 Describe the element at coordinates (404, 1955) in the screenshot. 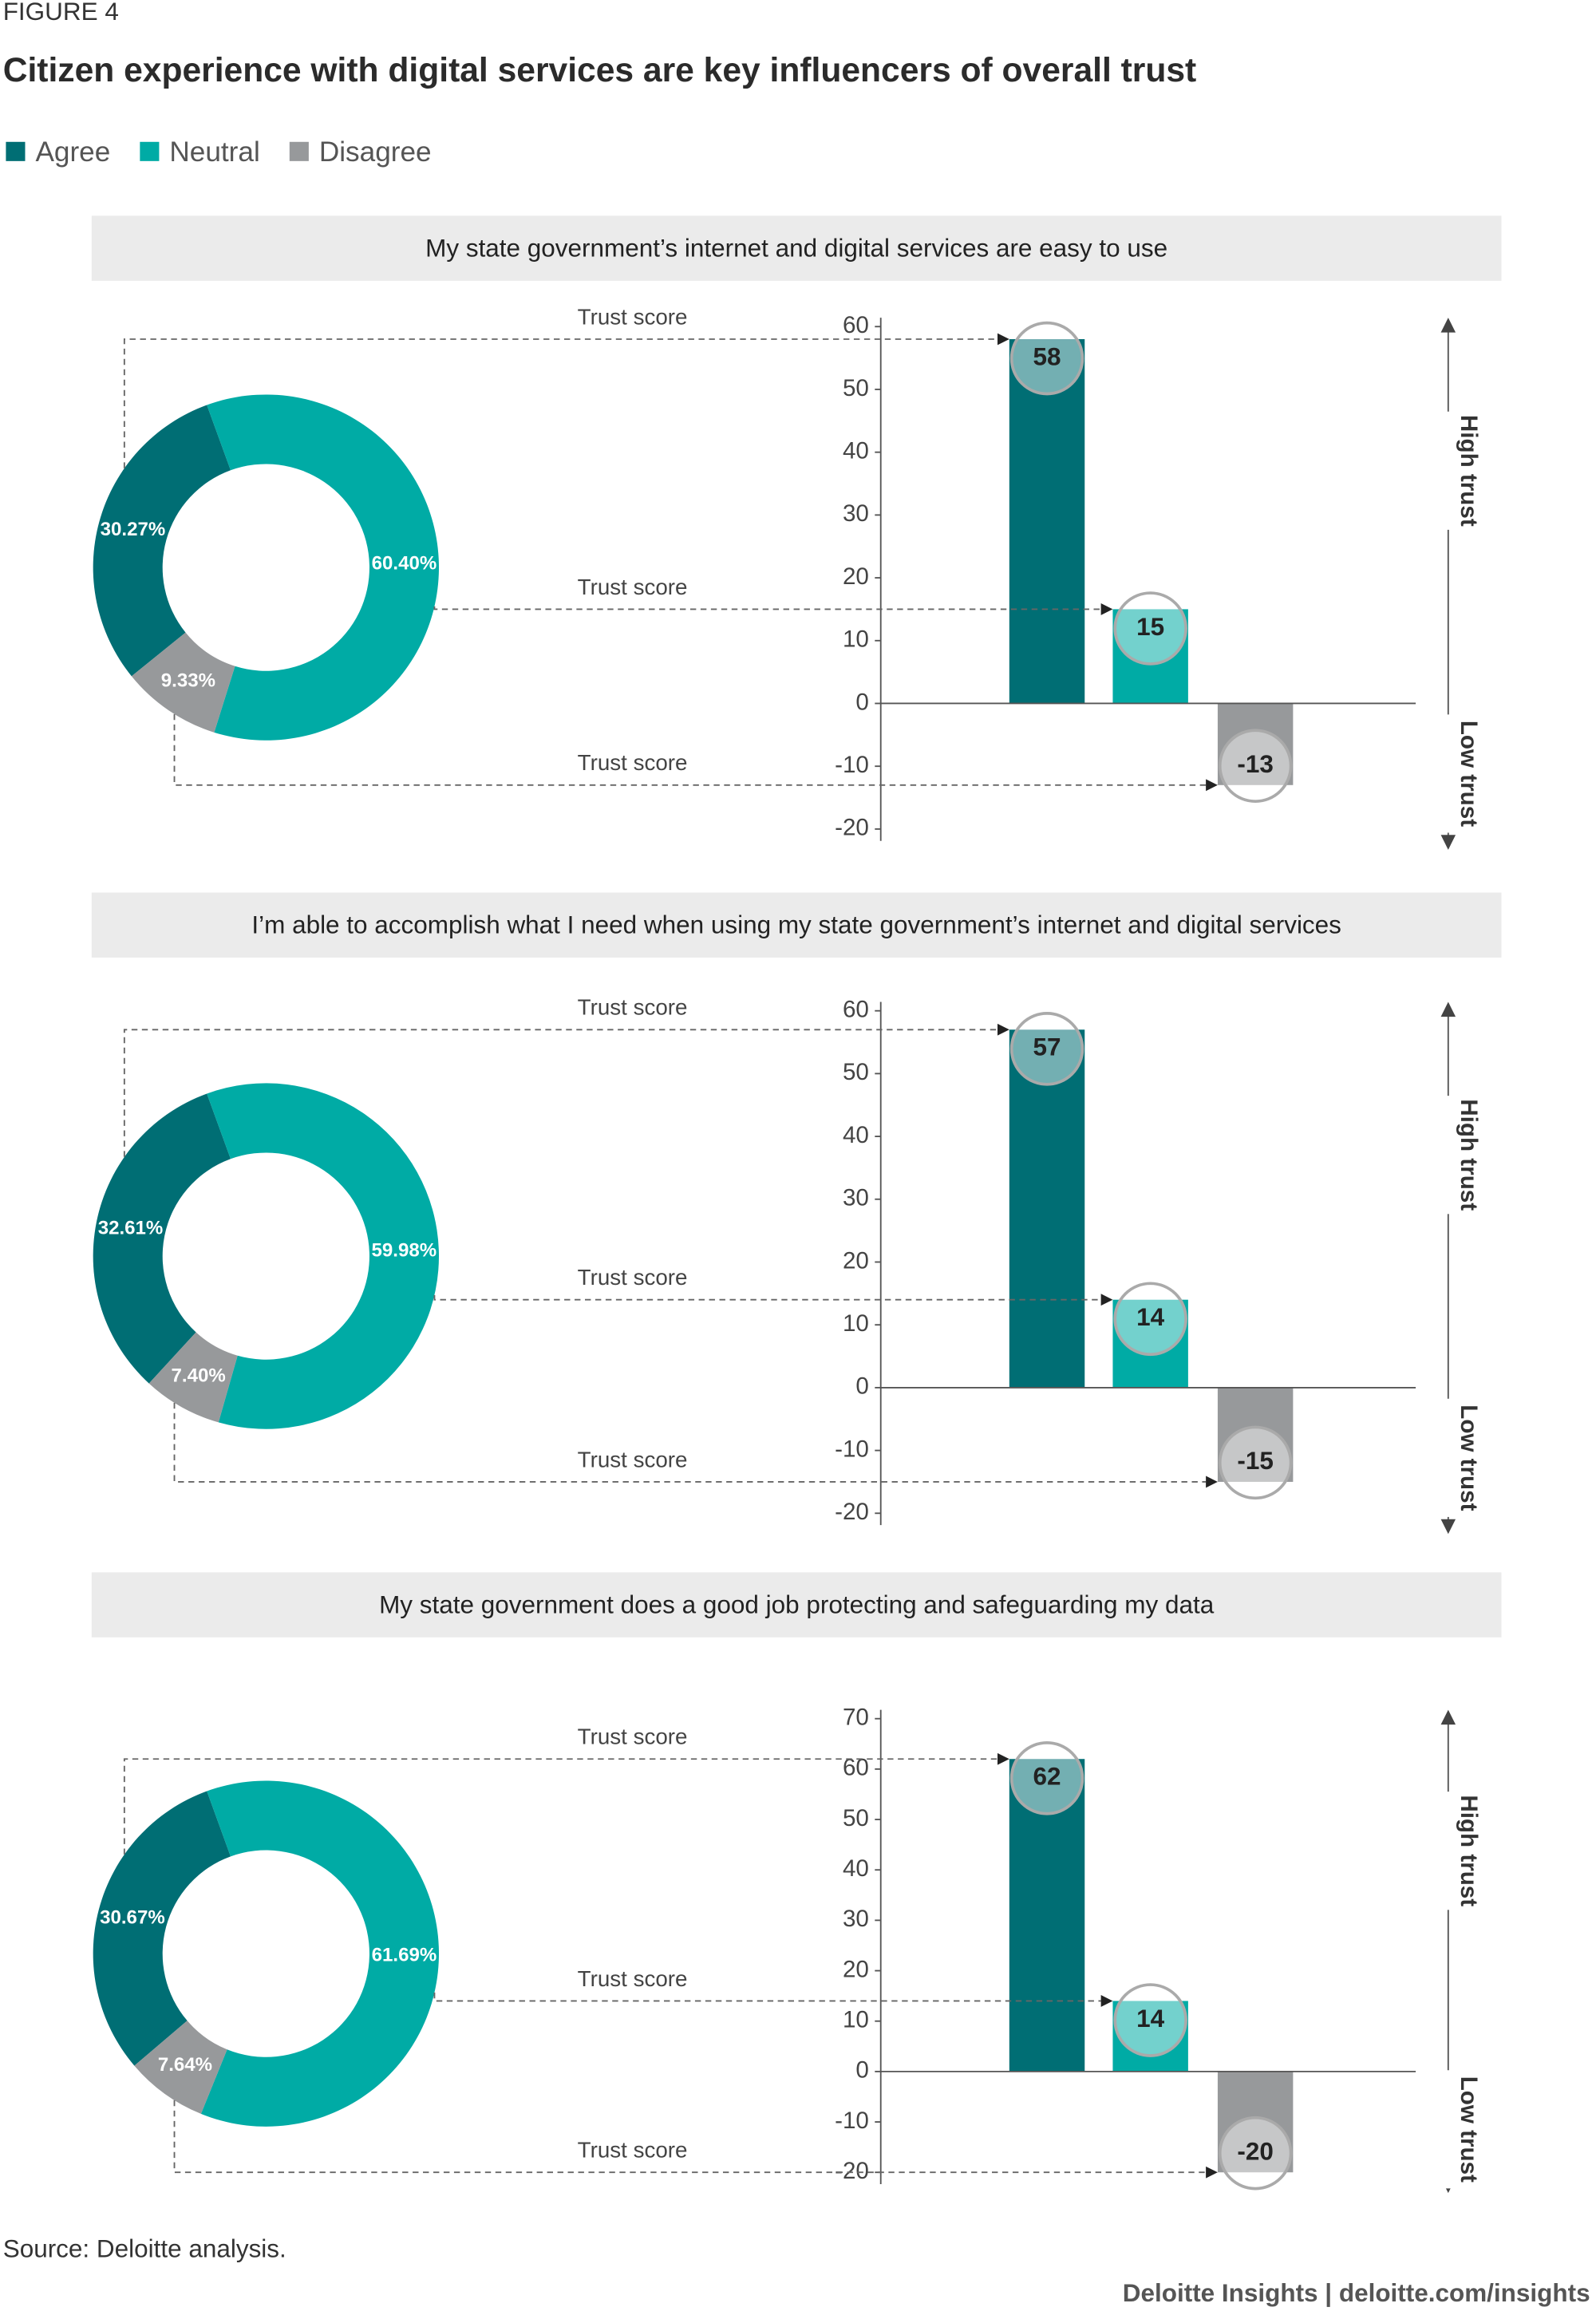

I see `slice-label: 61.69%` at that location.